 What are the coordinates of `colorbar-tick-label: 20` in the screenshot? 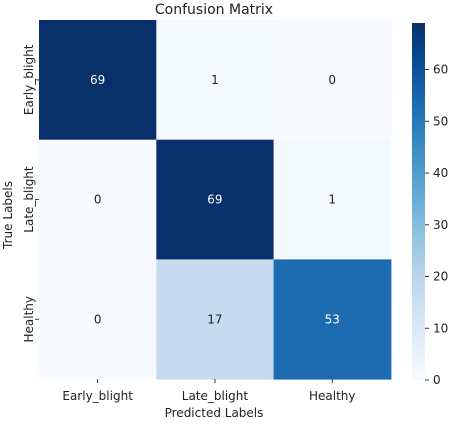 It's located at (440, 277).